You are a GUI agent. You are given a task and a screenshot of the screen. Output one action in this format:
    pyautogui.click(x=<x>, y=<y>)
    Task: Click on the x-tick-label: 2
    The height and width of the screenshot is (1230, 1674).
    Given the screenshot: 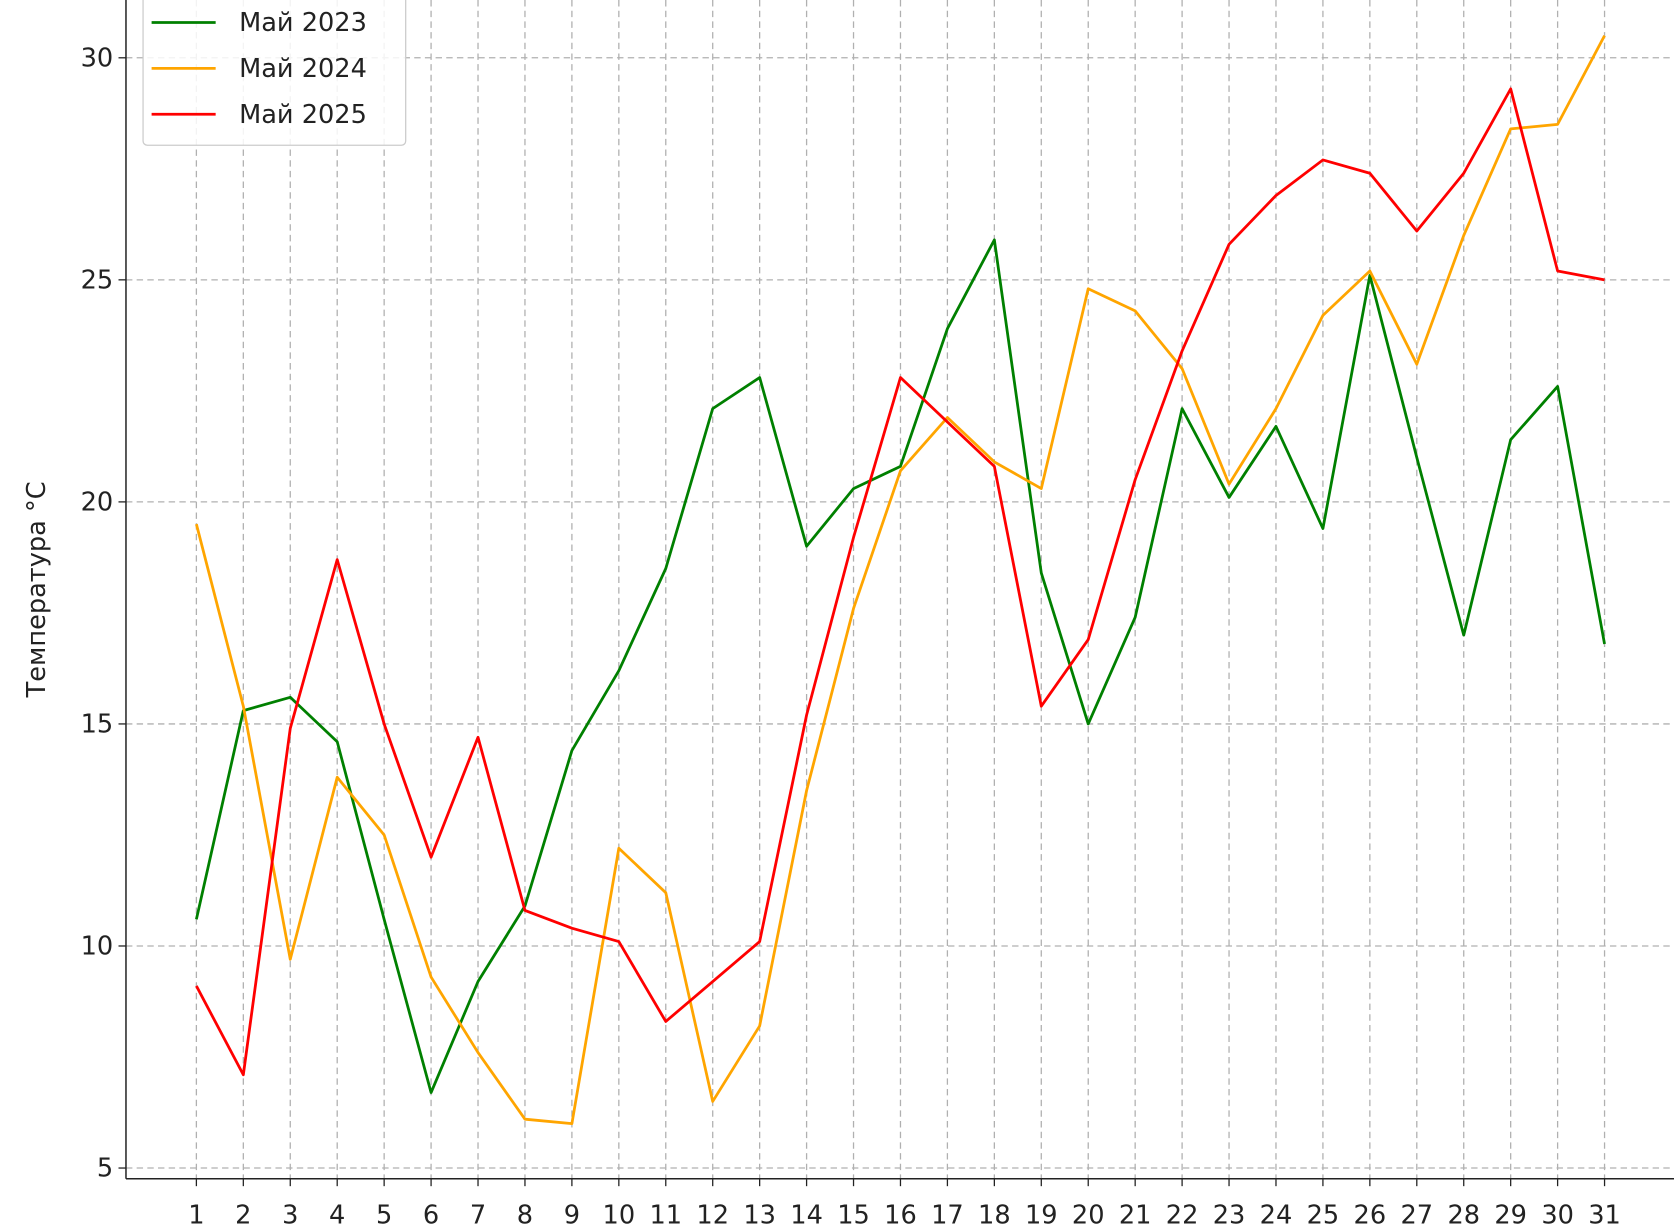 What is the action you would take?
    pyautogui.click(x=243, y=1215)
    